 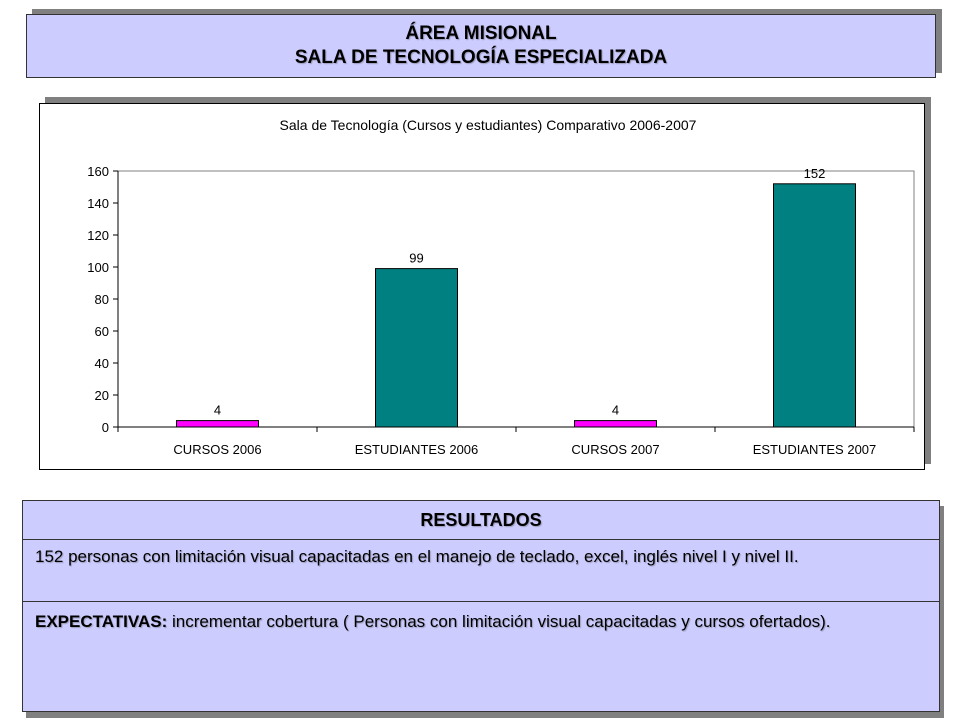 I want to click on header-title: ÁREA MISIONAL, so click(x=481, y=33).